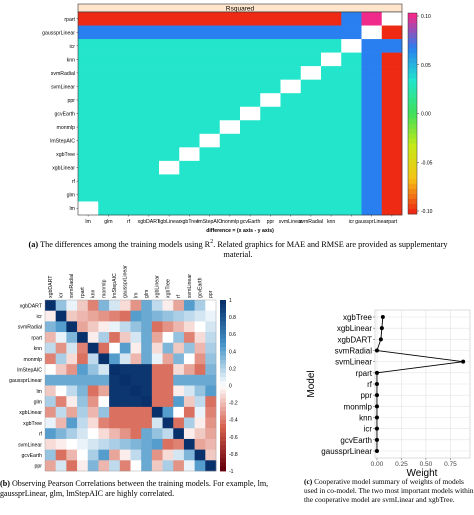 This screenshot has height=515, width=474. What do you see at coordinates (179, 296) in the screenshot?
I see `column-label: rf` at bounding box center [179, 296].